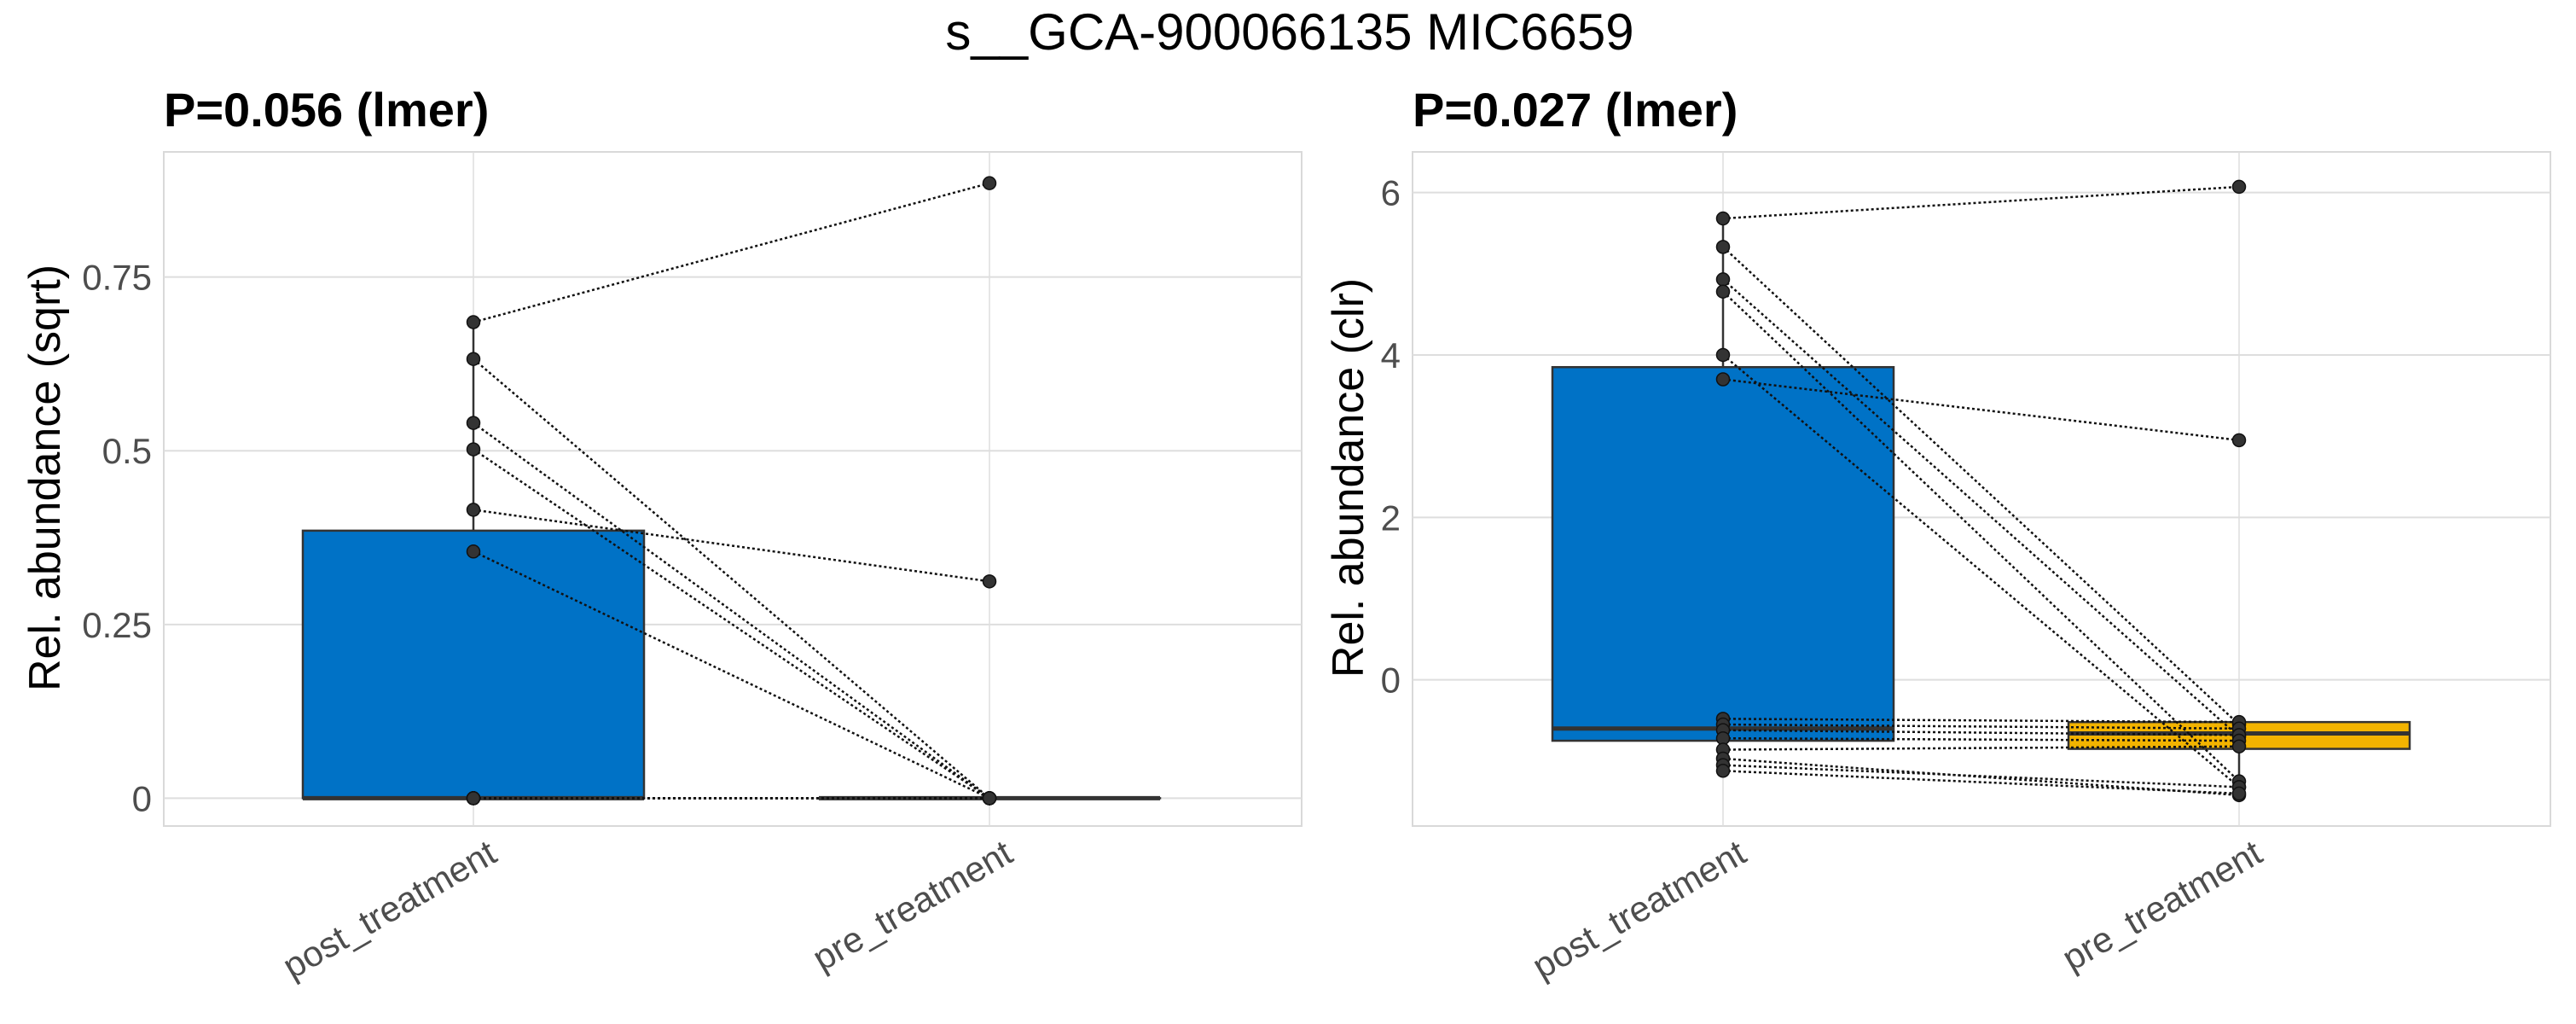 The image size is (2576, 1024). Describe the element at coordinates (1348, 478) in the screenshot. I see `panel-right-y-axis-label: Rel. abundance (clr)` at that location.